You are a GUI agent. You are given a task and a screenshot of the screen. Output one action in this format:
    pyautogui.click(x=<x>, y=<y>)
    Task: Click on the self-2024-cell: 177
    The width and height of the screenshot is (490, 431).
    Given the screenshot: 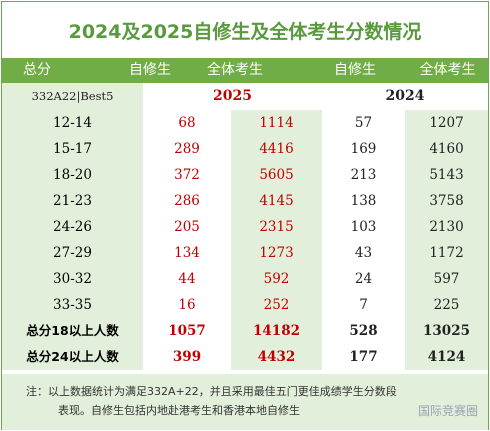 What is the action you would take?
    pyautogui.click(x=363, y=357)
    